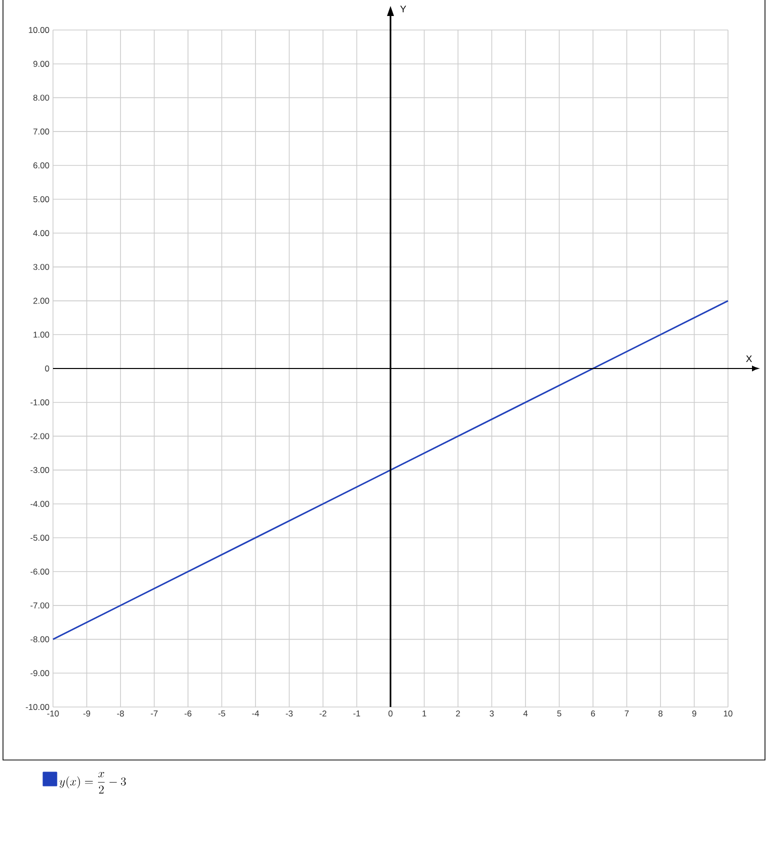 Image resolution: width=779 pixels, height=853 pixels. Describe the element at coordinates (40, 470) in the screenshot. I see `y-tick-label: -3.00` at that location.